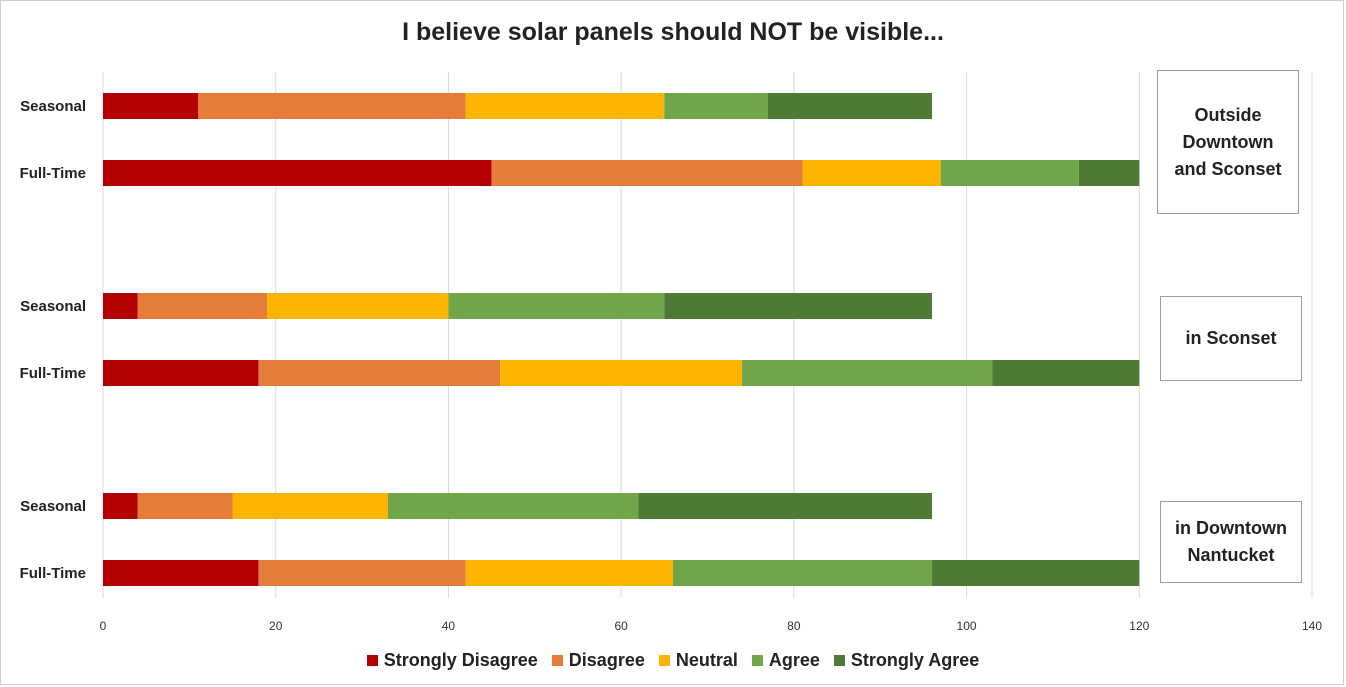 Image resolution: width=1346 pixels, height=687 pixels. I want to click on legend-item: Agree, so click(785, 660).